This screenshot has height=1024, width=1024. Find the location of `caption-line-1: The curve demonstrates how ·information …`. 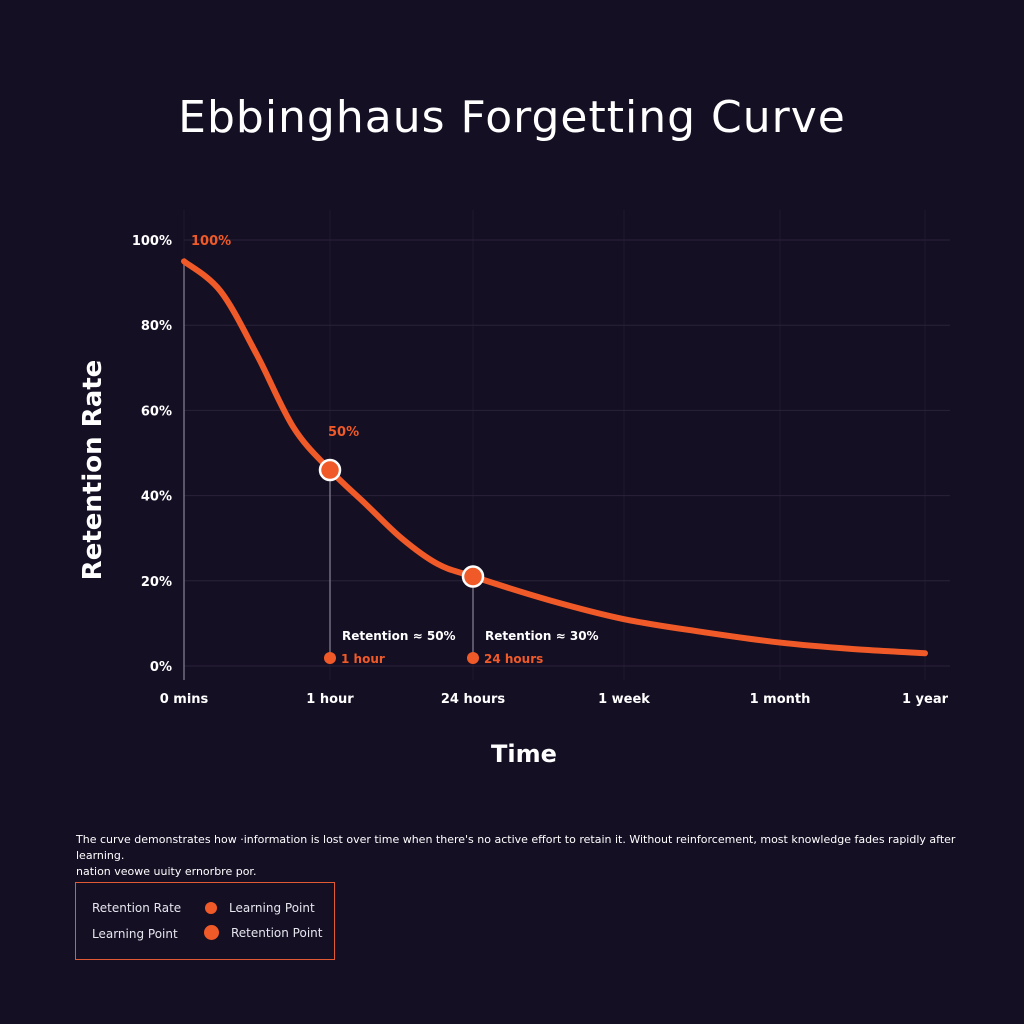

caption-line-1: The curve demonstrates how ·information … is located at coordinates (516, 847).